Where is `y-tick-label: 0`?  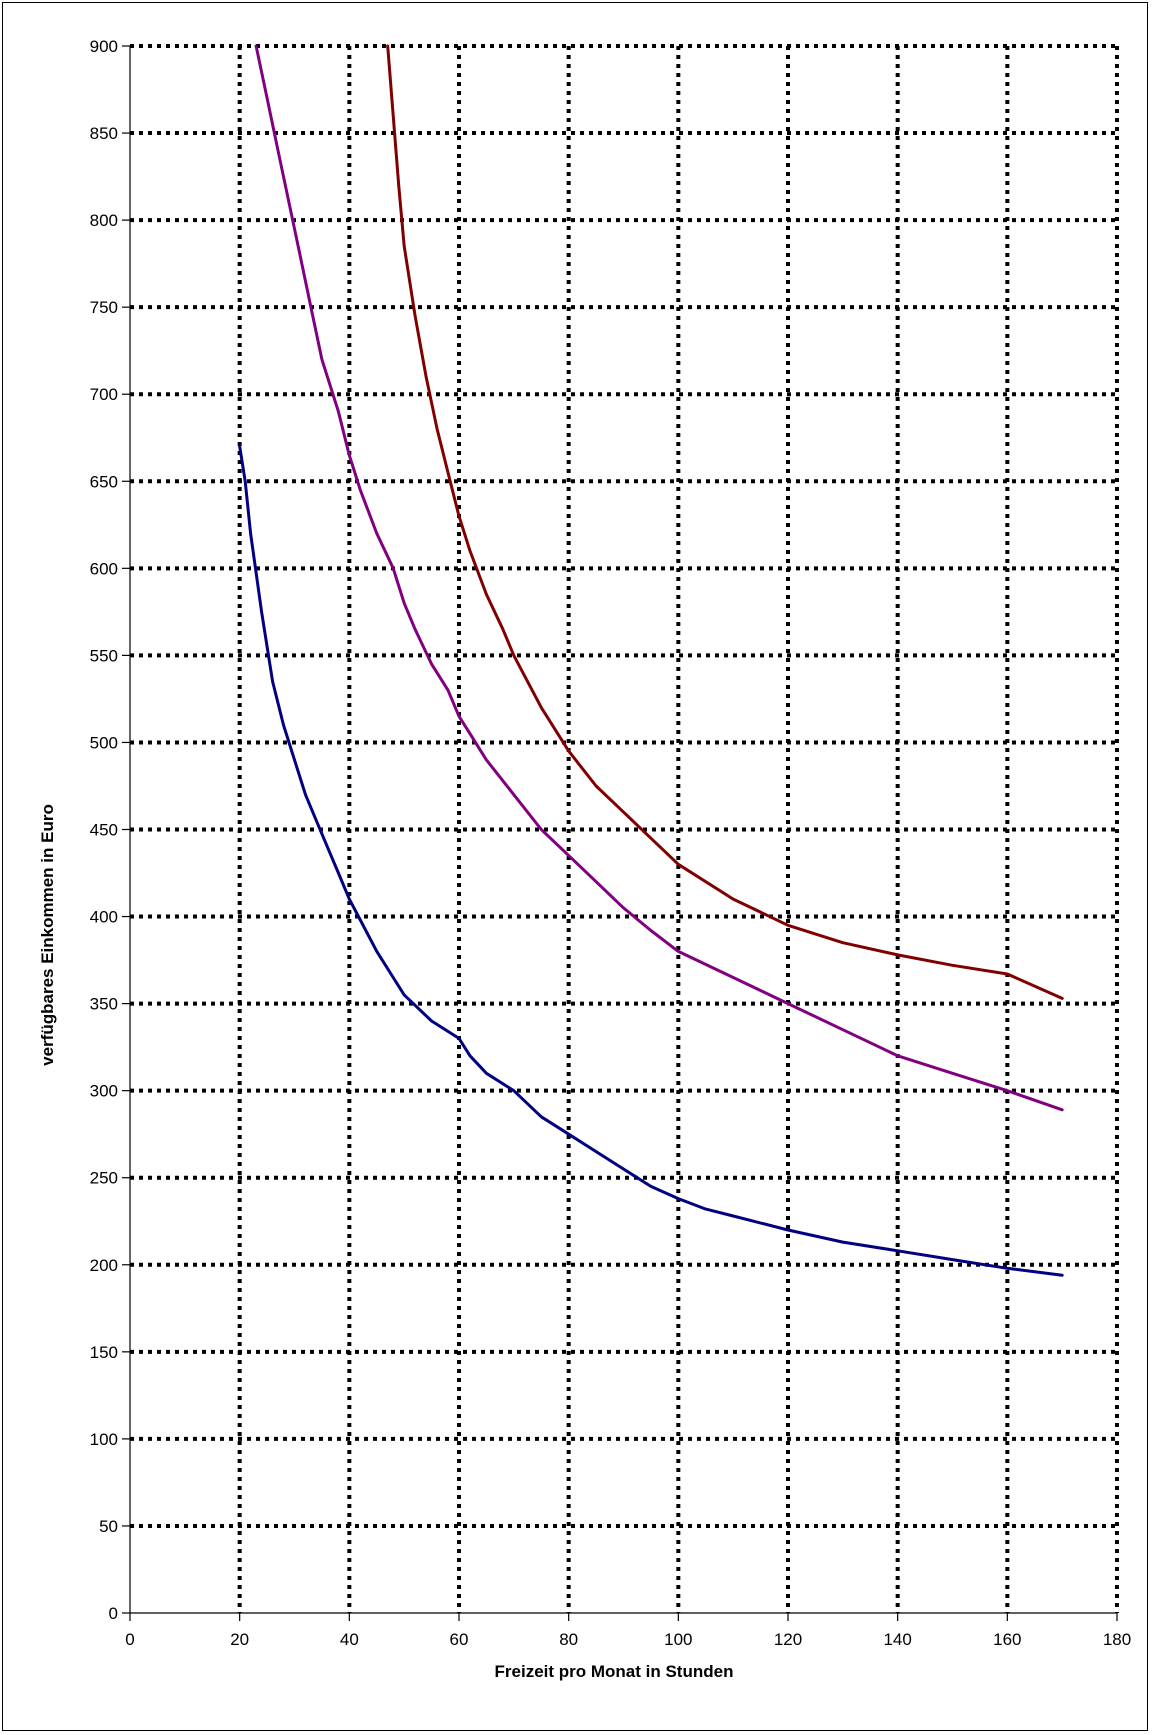 y-tick-label: 0 is located at coordinates (113, 1613).